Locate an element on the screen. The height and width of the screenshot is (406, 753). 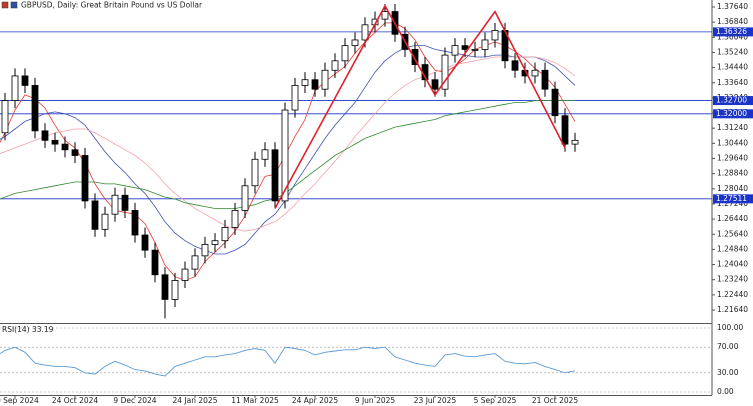
y-tick-label: 1.24840 is located at coordinates (732, 248).